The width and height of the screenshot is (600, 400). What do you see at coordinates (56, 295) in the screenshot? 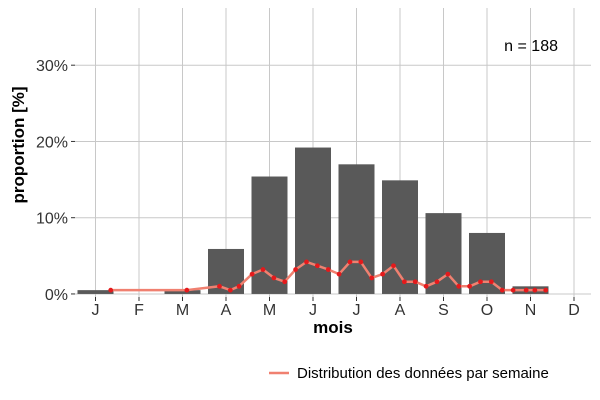
I see `y-tick-label: 0%` at bounding box center [56, 295].